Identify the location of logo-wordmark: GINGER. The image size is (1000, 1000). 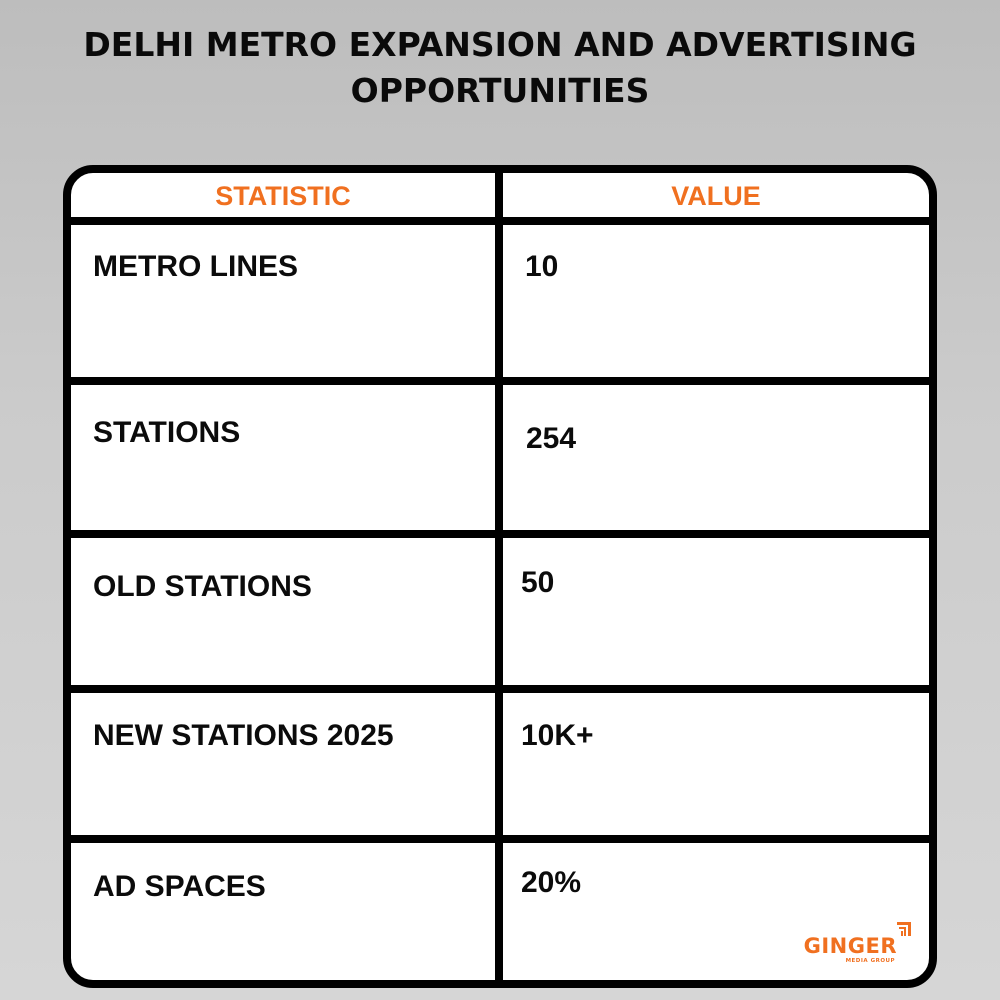
(850, 946).